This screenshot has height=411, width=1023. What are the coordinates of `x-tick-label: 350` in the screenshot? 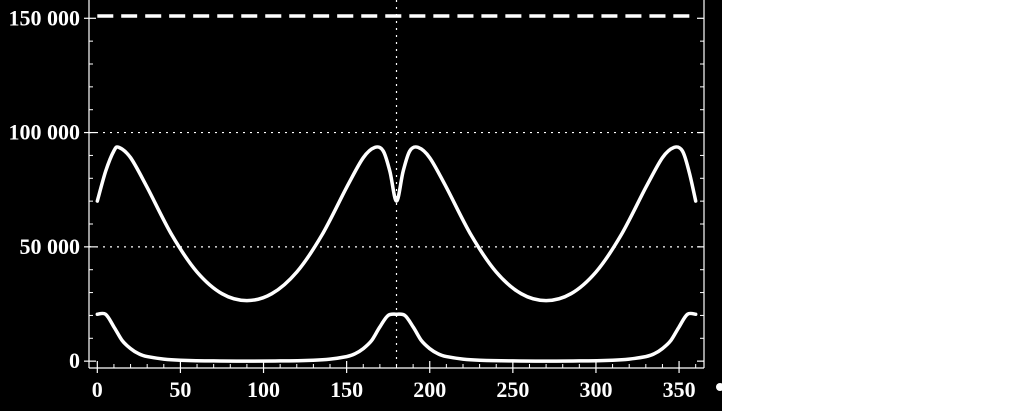 It's located at (679, 389).